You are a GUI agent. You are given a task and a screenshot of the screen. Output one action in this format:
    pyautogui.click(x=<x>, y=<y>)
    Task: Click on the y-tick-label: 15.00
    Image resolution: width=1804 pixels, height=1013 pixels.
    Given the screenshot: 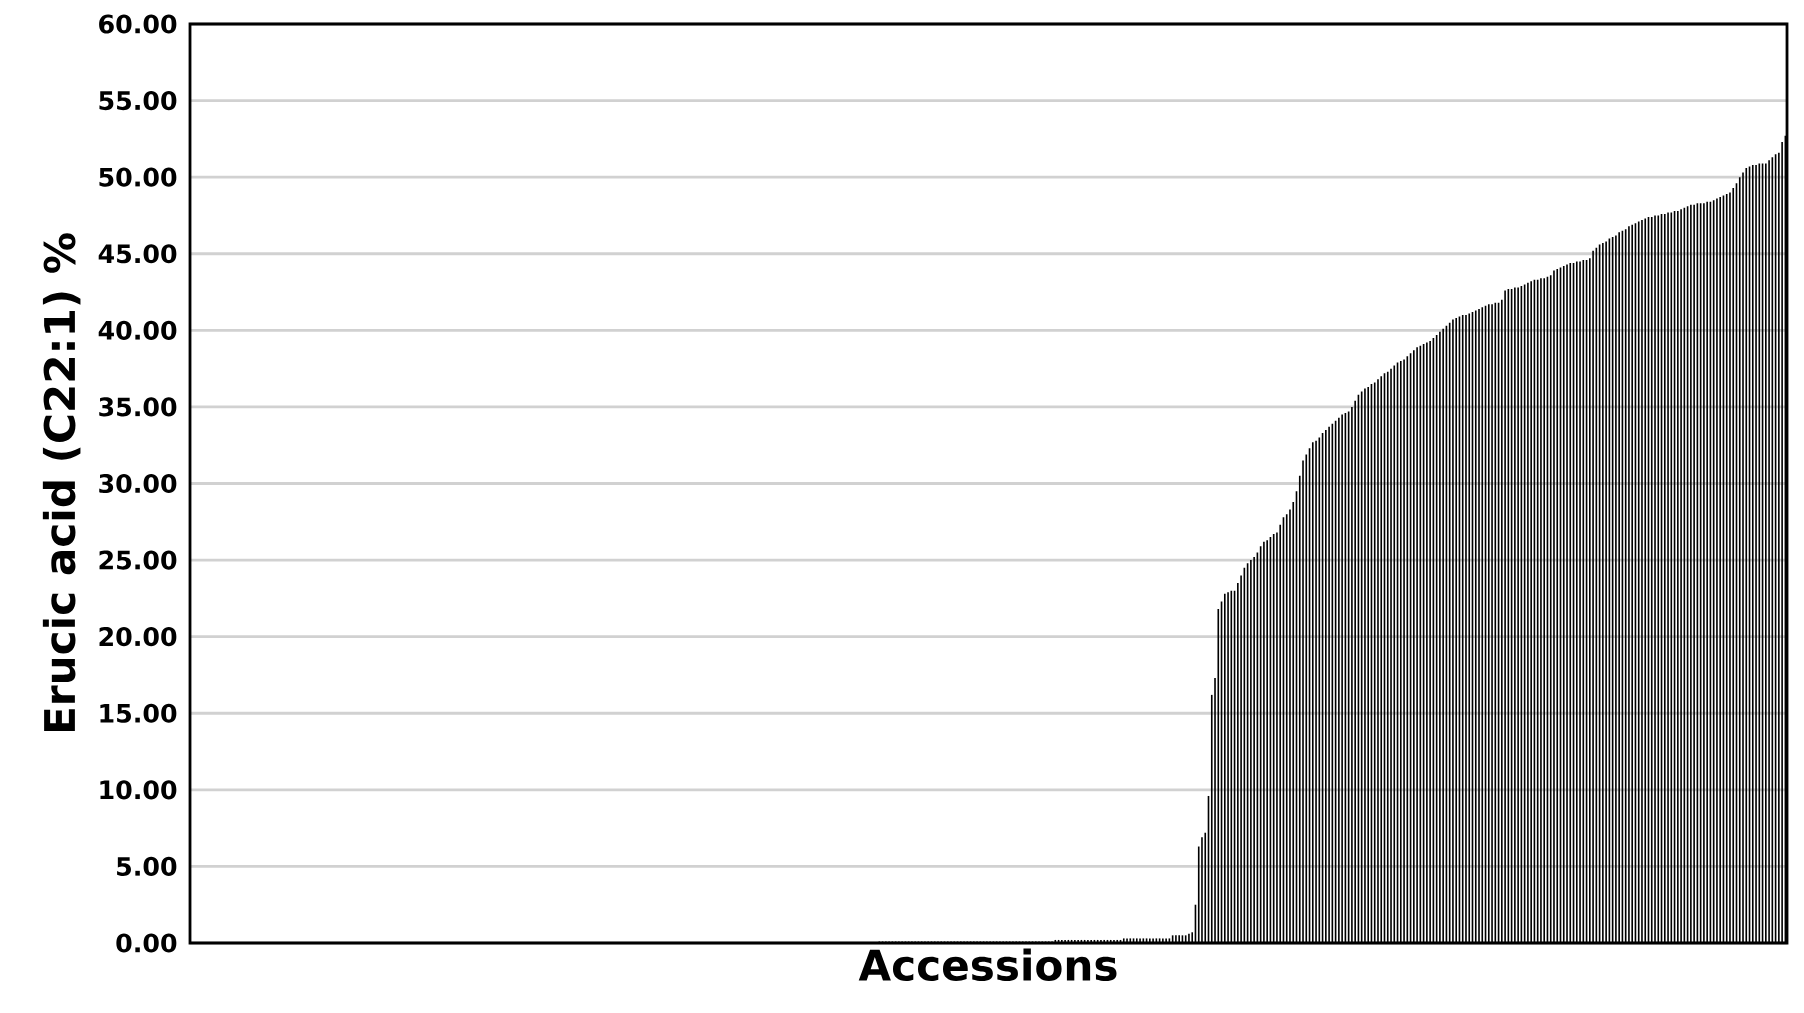 What is the action you would take?
    pyautogui.click(x=138, y=713)
    